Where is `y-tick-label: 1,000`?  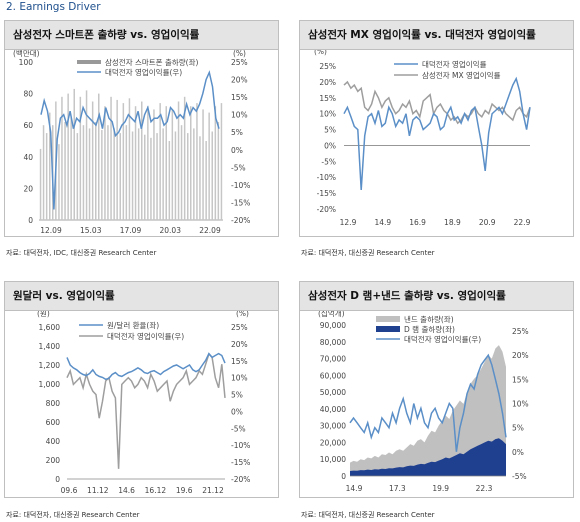 y-tick-label: 1,000 is located at coordinates (50, 384).